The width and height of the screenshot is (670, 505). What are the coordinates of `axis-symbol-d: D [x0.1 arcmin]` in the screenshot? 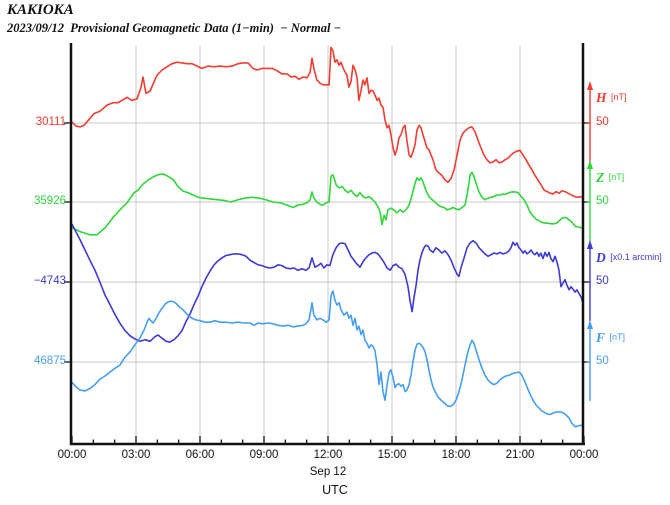 It's located at (629, 257).